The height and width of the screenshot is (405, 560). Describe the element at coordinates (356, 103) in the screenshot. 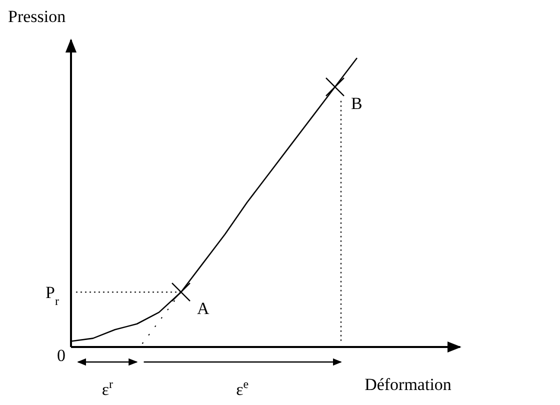

I see `annotation: B` at that location.